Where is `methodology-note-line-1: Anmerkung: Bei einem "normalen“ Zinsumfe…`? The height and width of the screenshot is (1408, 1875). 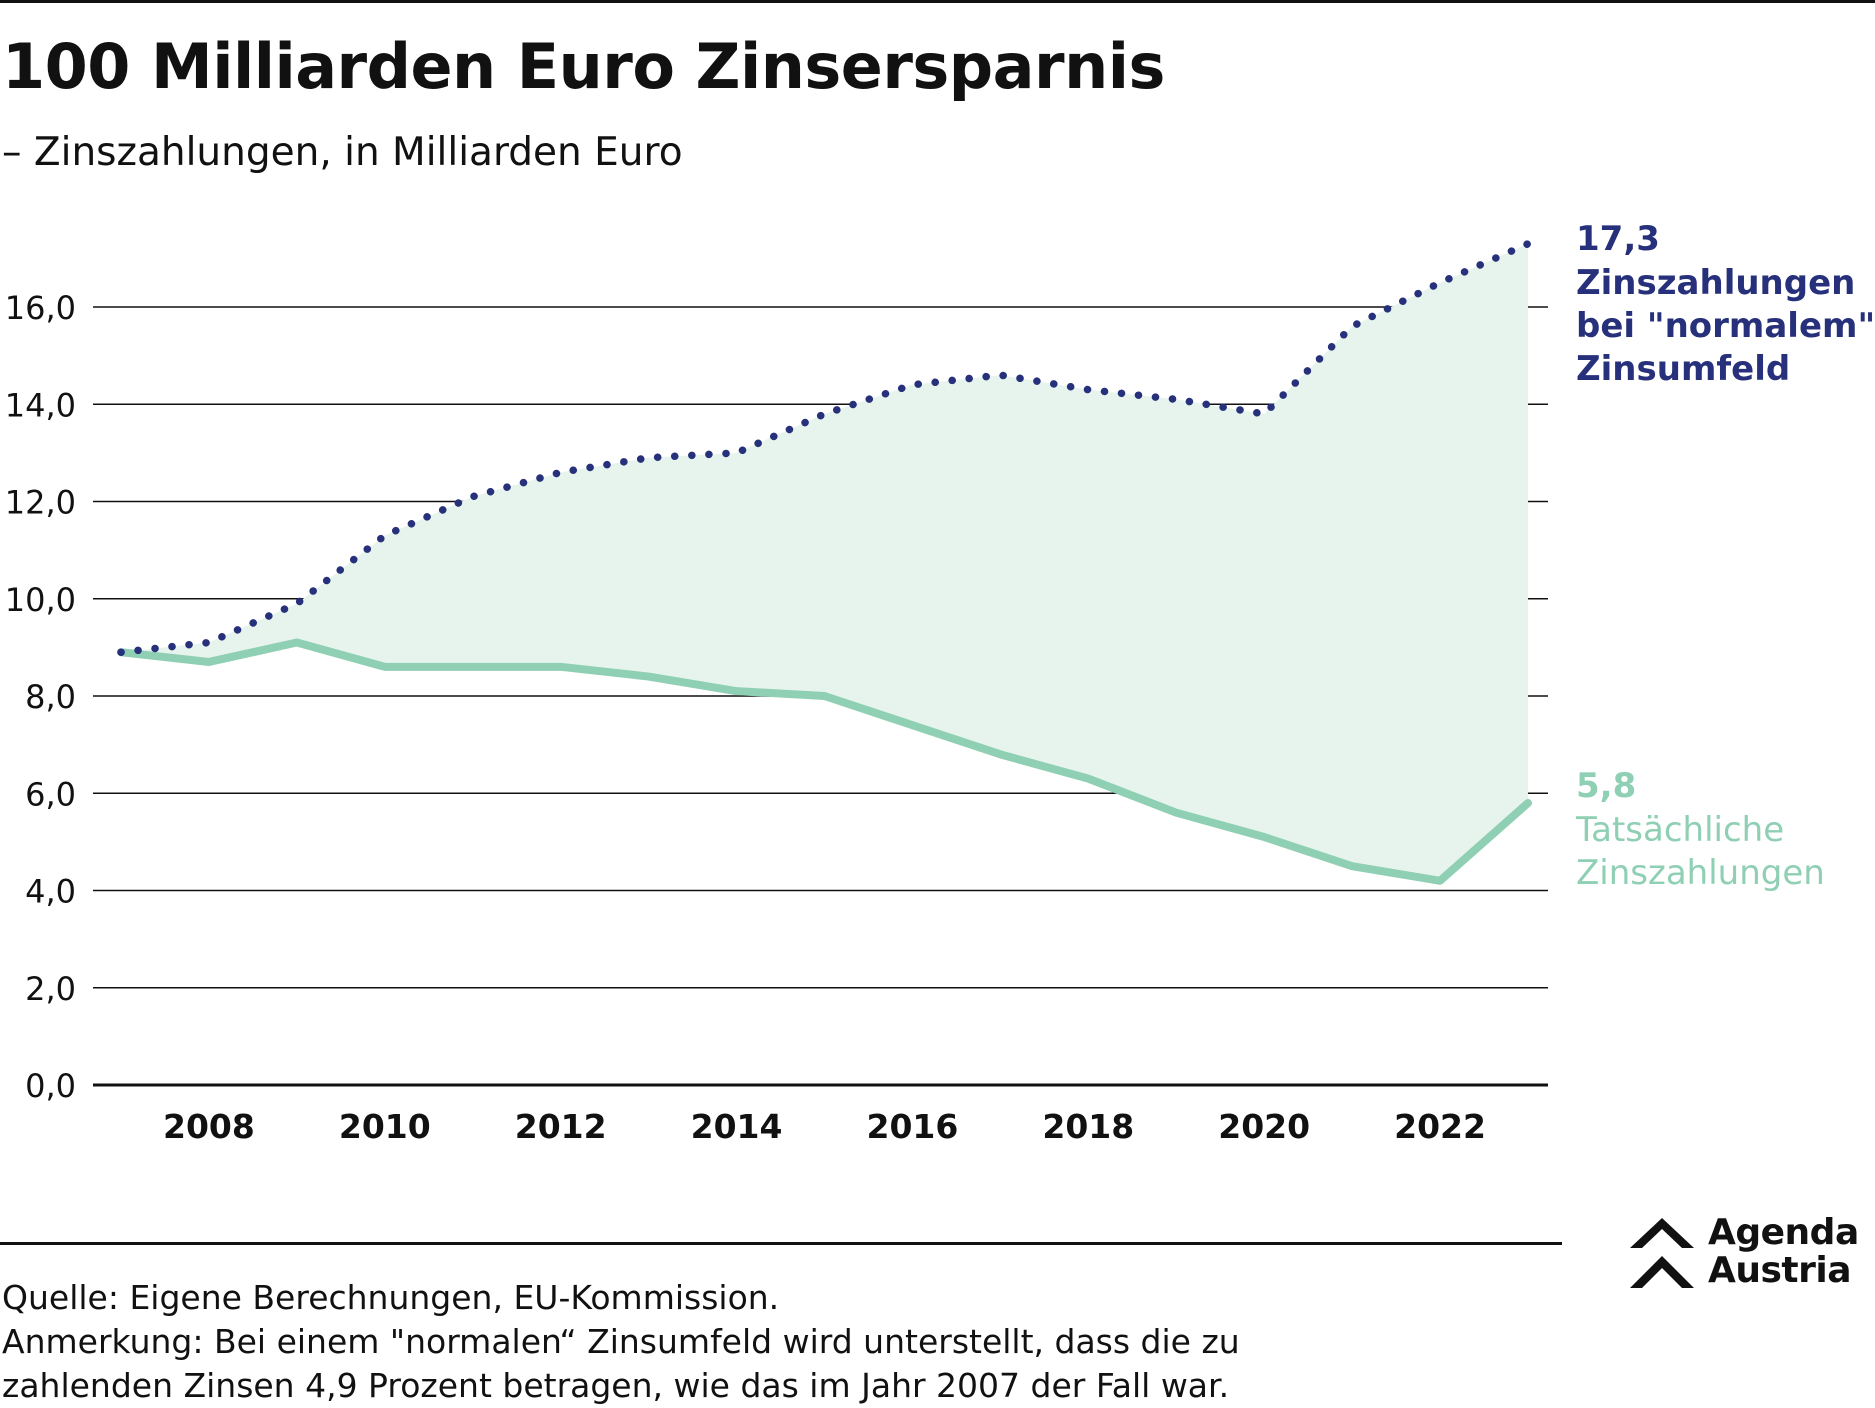
methodology-note-line-1: Anmerkung: Bei einem "normalen“ Zinsumfe… is located at coordinates (621, 1341).